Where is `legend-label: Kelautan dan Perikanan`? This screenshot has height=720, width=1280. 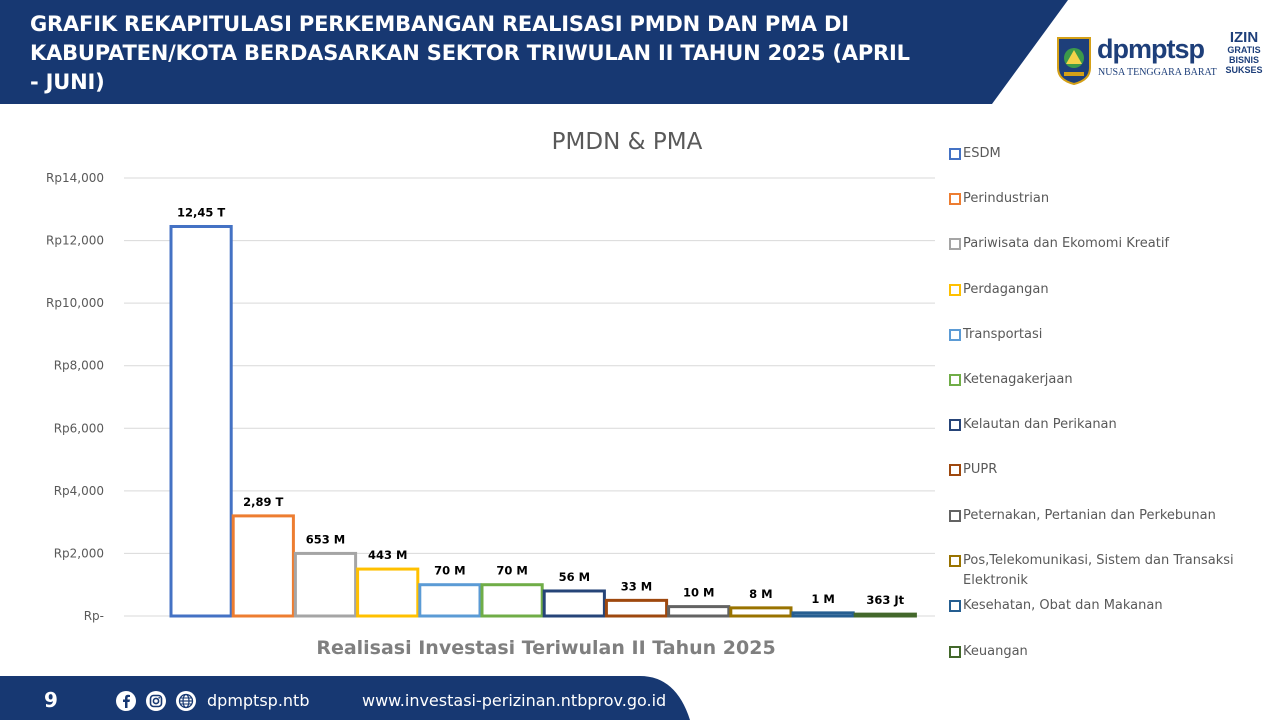 legend-label: Kelautan dan Perikanan is located at coordinates (1040, 424).